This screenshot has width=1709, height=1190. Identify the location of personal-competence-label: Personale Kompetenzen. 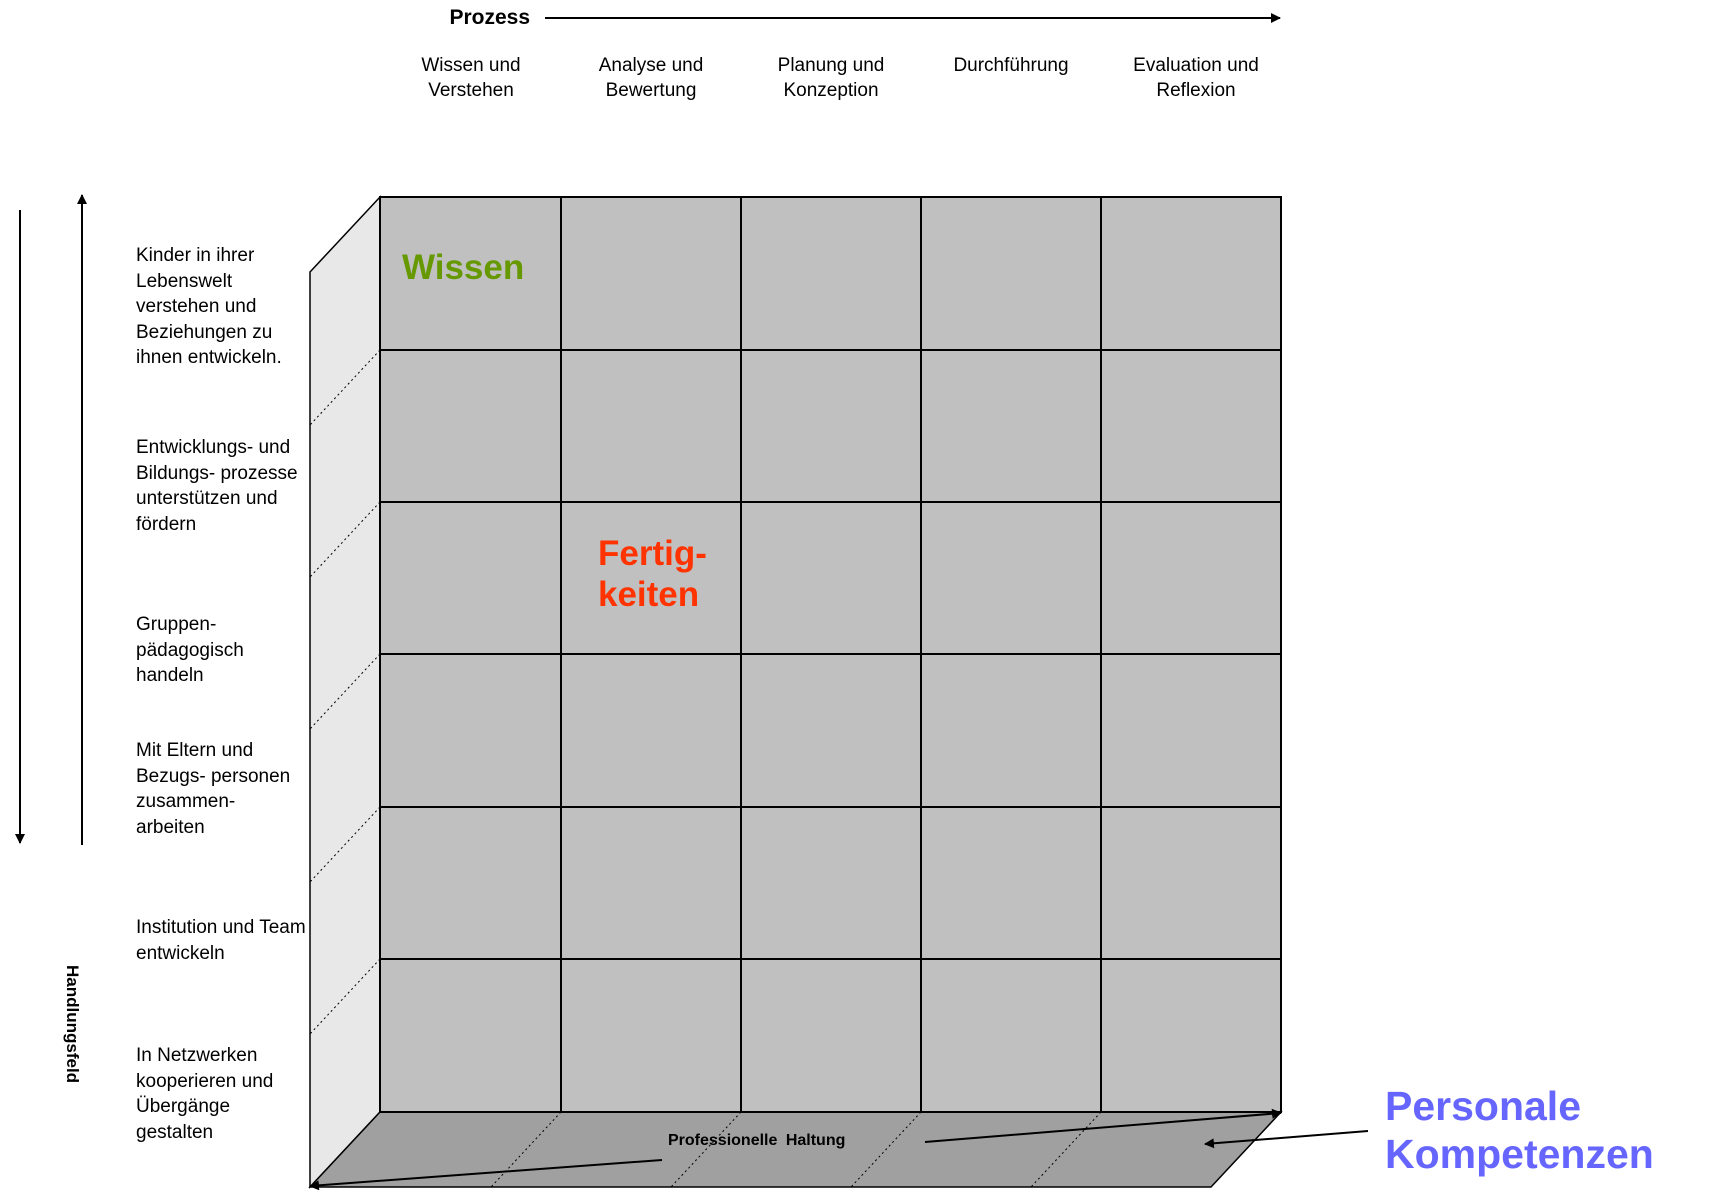
(1519, 1130).